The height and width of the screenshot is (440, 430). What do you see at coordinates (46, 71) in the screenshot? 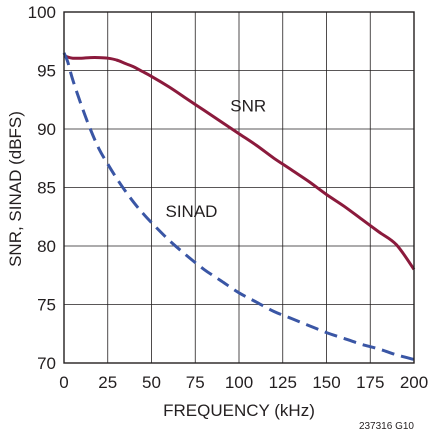
I see `y-tick-label: 95` at bounding box center [46, 71].